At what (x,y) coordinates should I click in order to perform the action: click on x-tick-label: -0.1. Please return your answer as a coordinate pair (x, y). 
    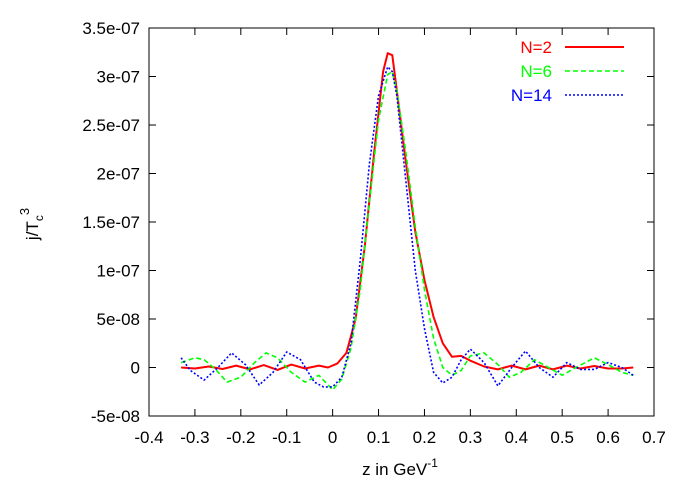
    Looking at the image, I should click on (286, 437).